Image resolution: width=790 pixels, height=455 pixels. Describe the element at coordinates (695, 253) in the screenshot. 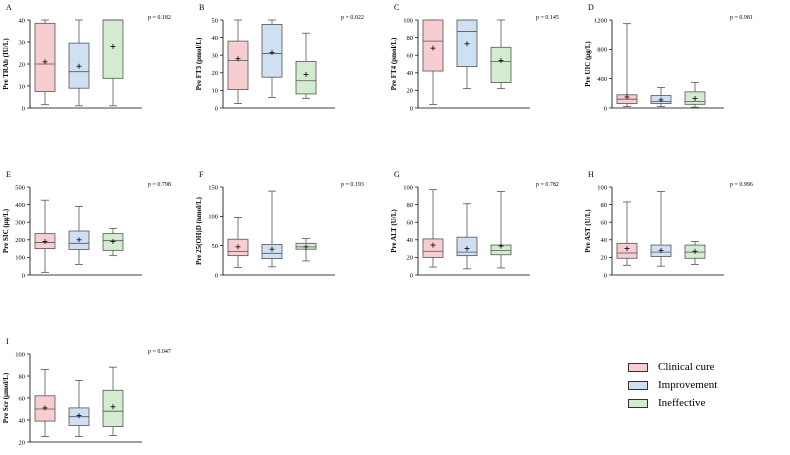

I see `panel-h-box-ineffective` at that location.